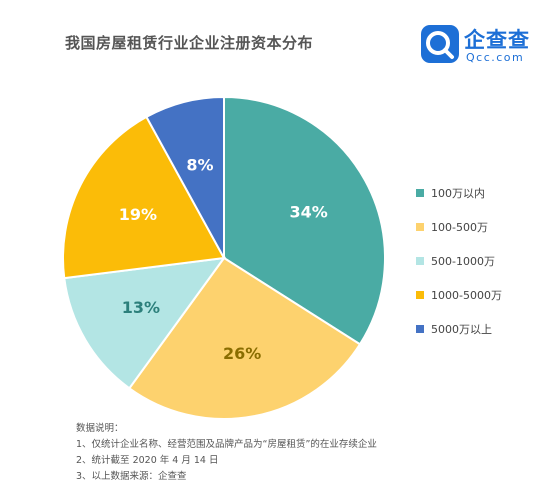 The image size is (560, 495). Describe the element at coordinates (461, 329) in the screenshot. I see `legend-label: 5000万以上` at that location.